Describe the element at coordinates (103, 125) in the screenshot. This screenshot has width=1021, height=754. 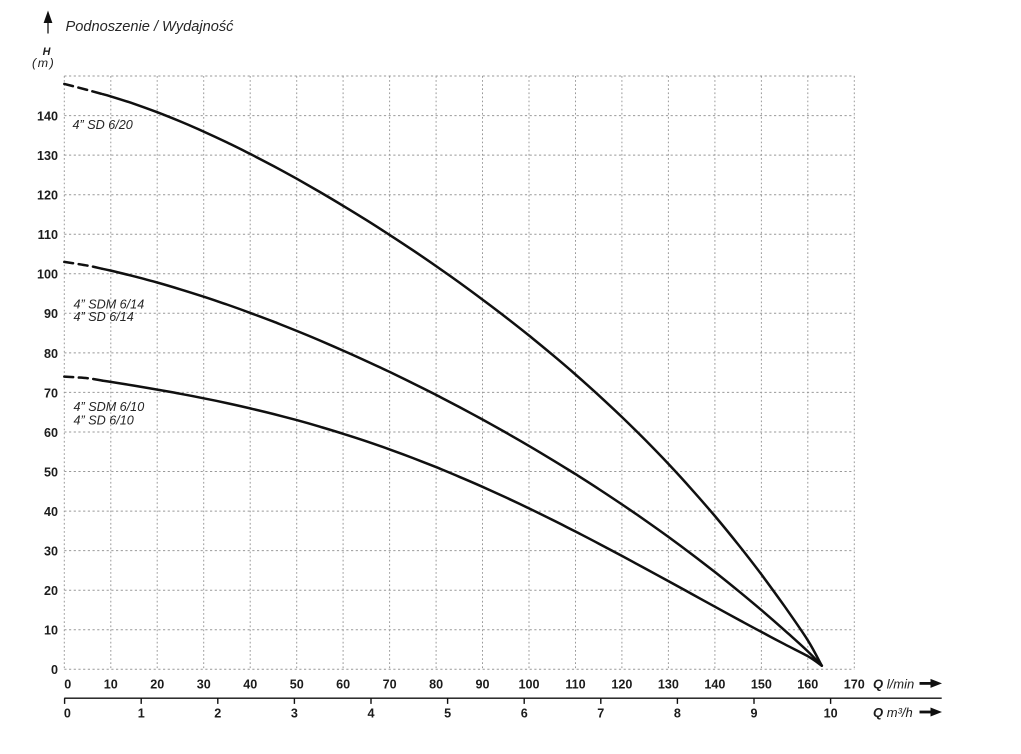
I see `svg-text: 4” SD 6/20` at that location.